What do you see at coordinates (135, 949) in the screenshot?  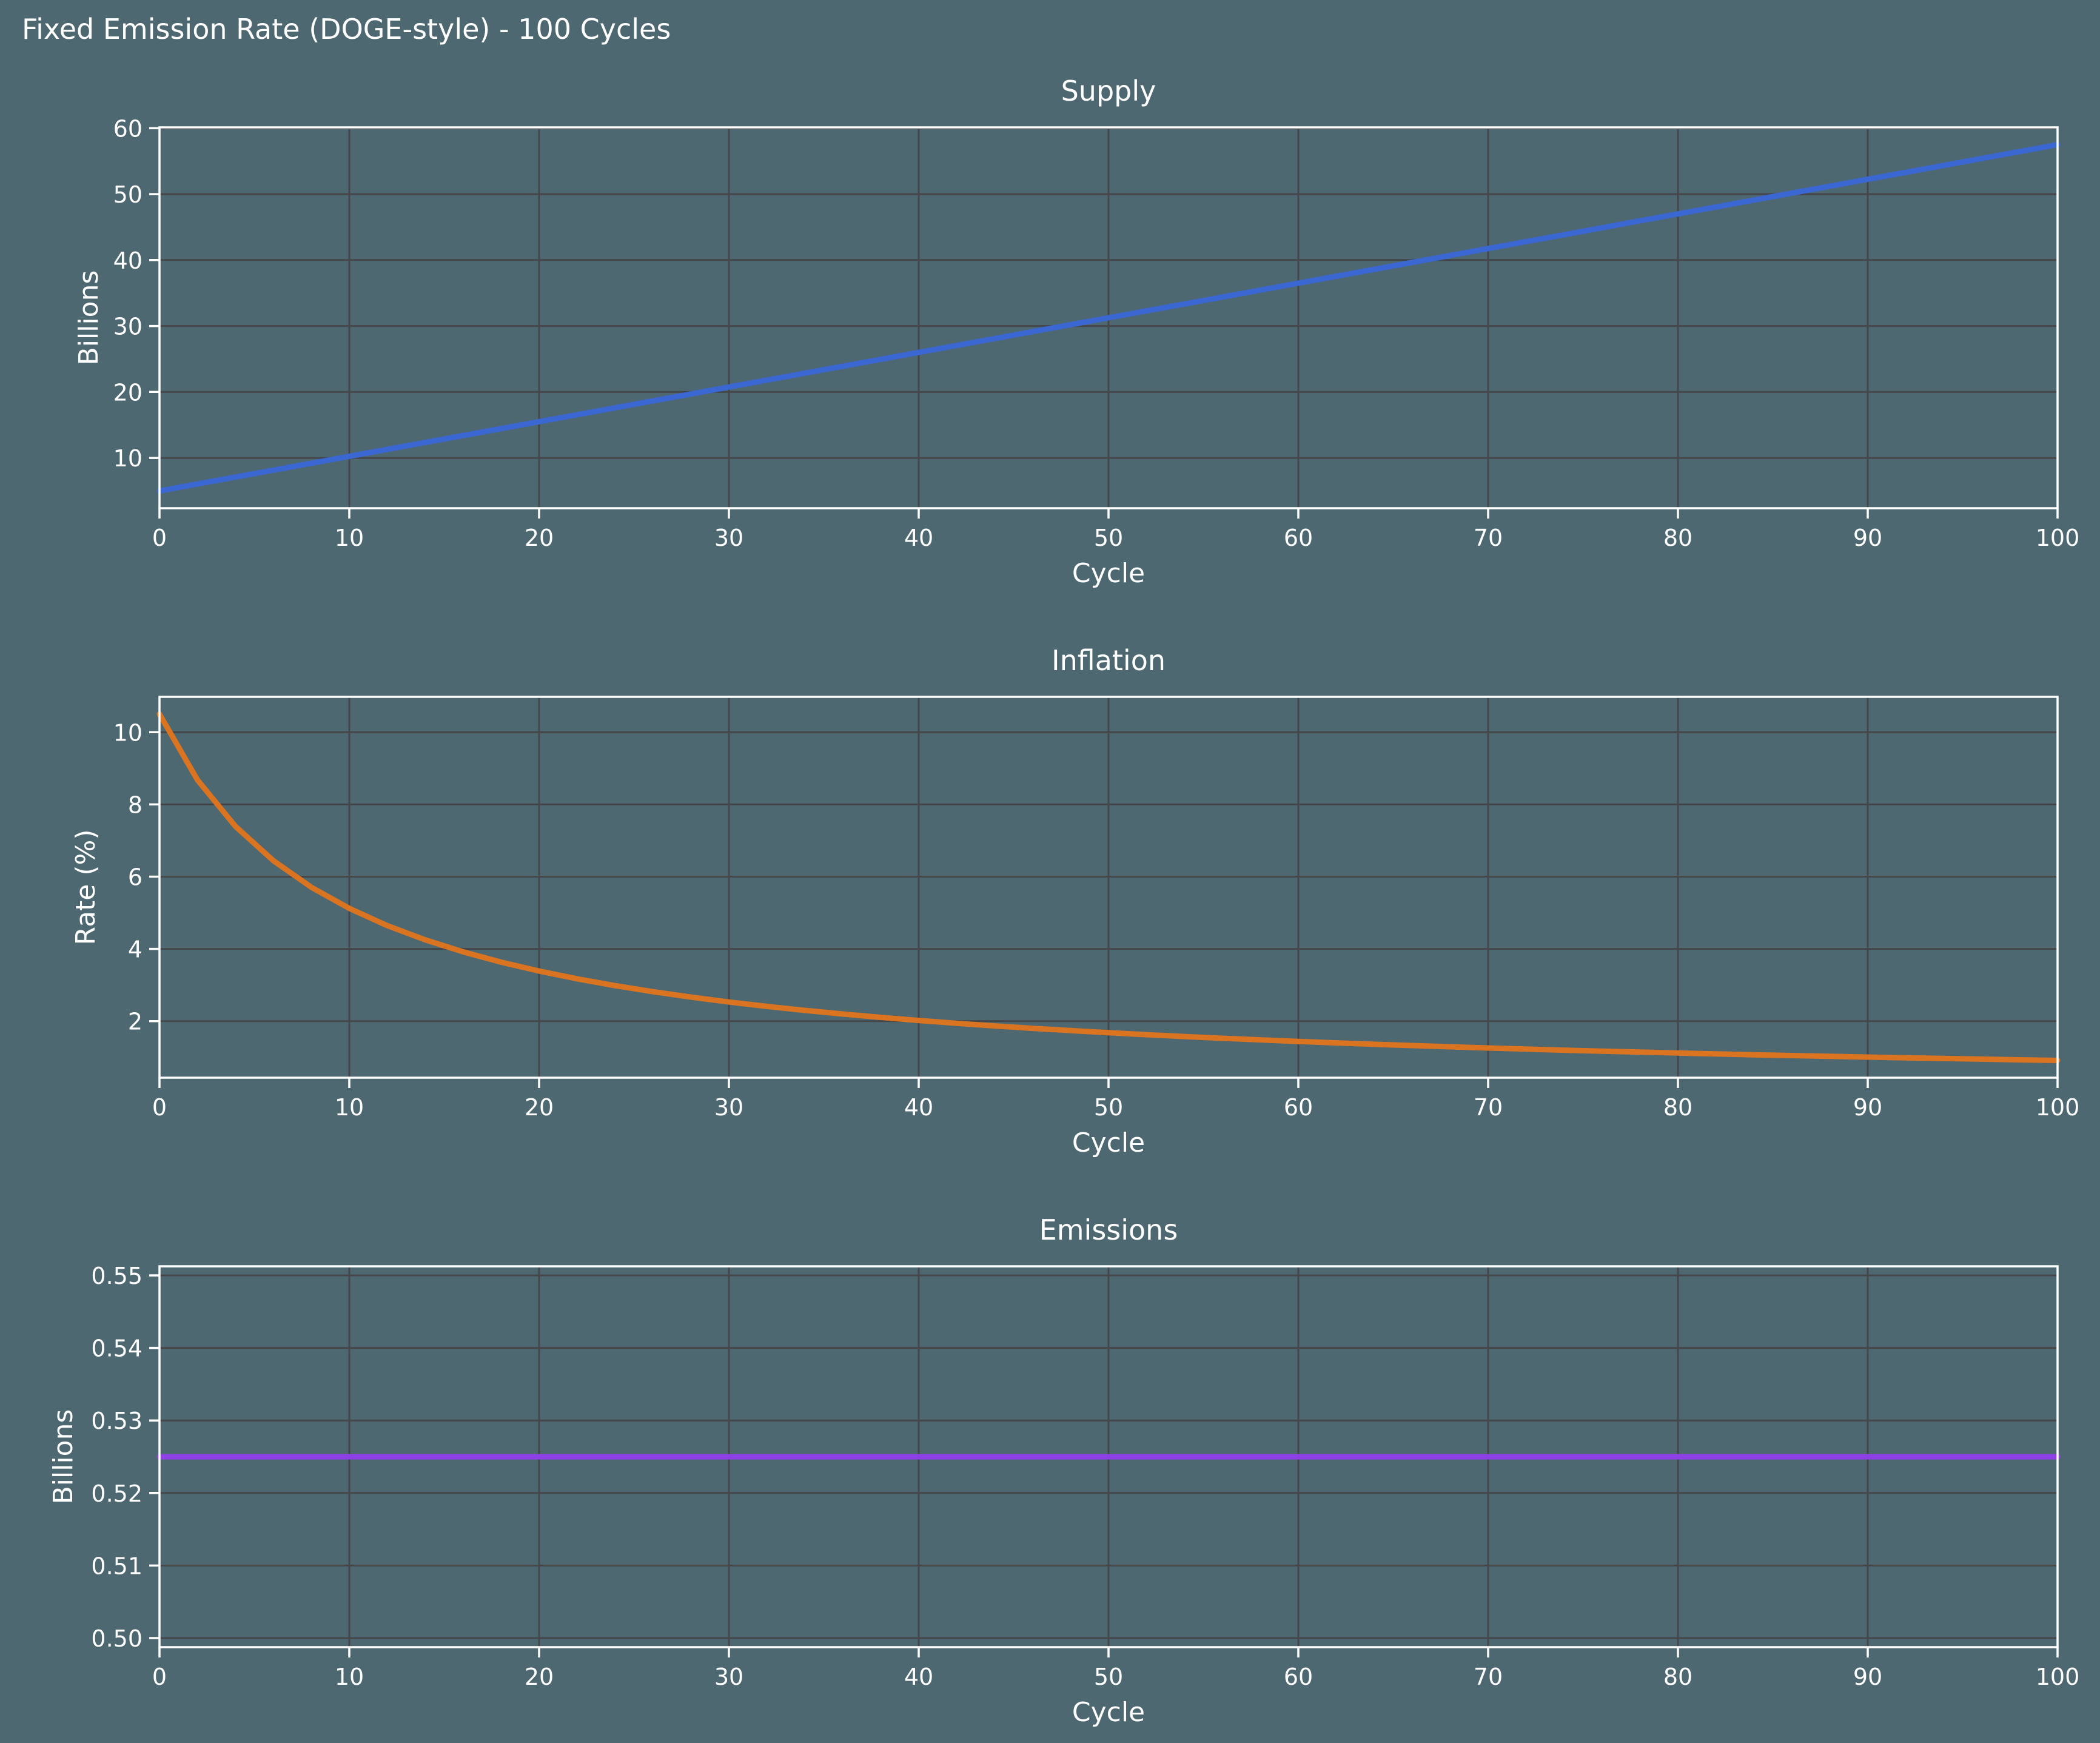 I see `svg-text: 4` at bounding box center [135, 949].